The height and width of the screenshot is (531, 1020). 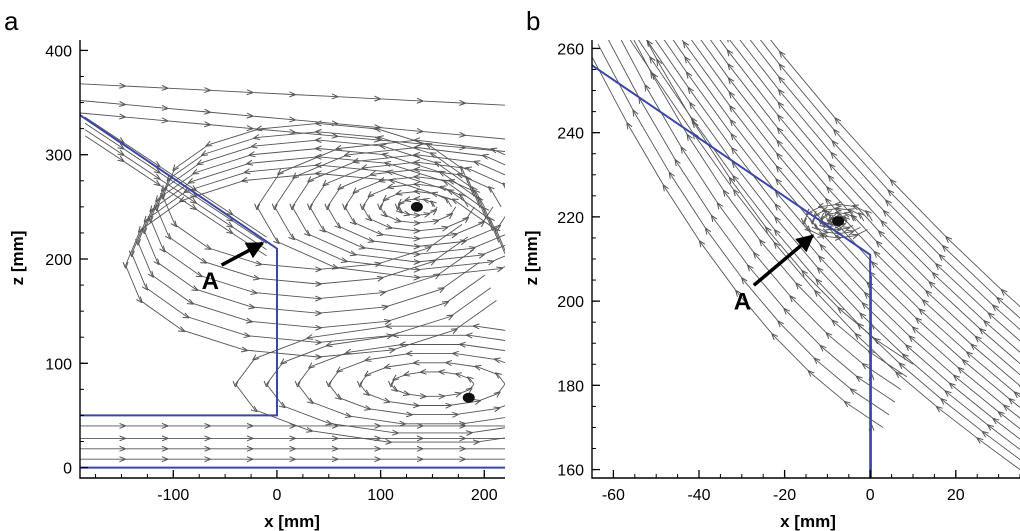 I want to click on panel-b-annotation: A, so click(x=774, y=274).